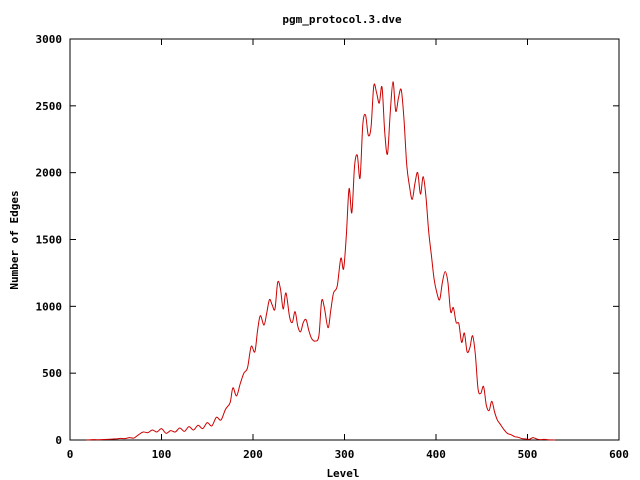 The height and width of the screenshot is (480, 640). What do you see at coordinates (49, 306) in the screenshot?
I see `y-tick-label-2: 1000` at bounding box center [49, 306].